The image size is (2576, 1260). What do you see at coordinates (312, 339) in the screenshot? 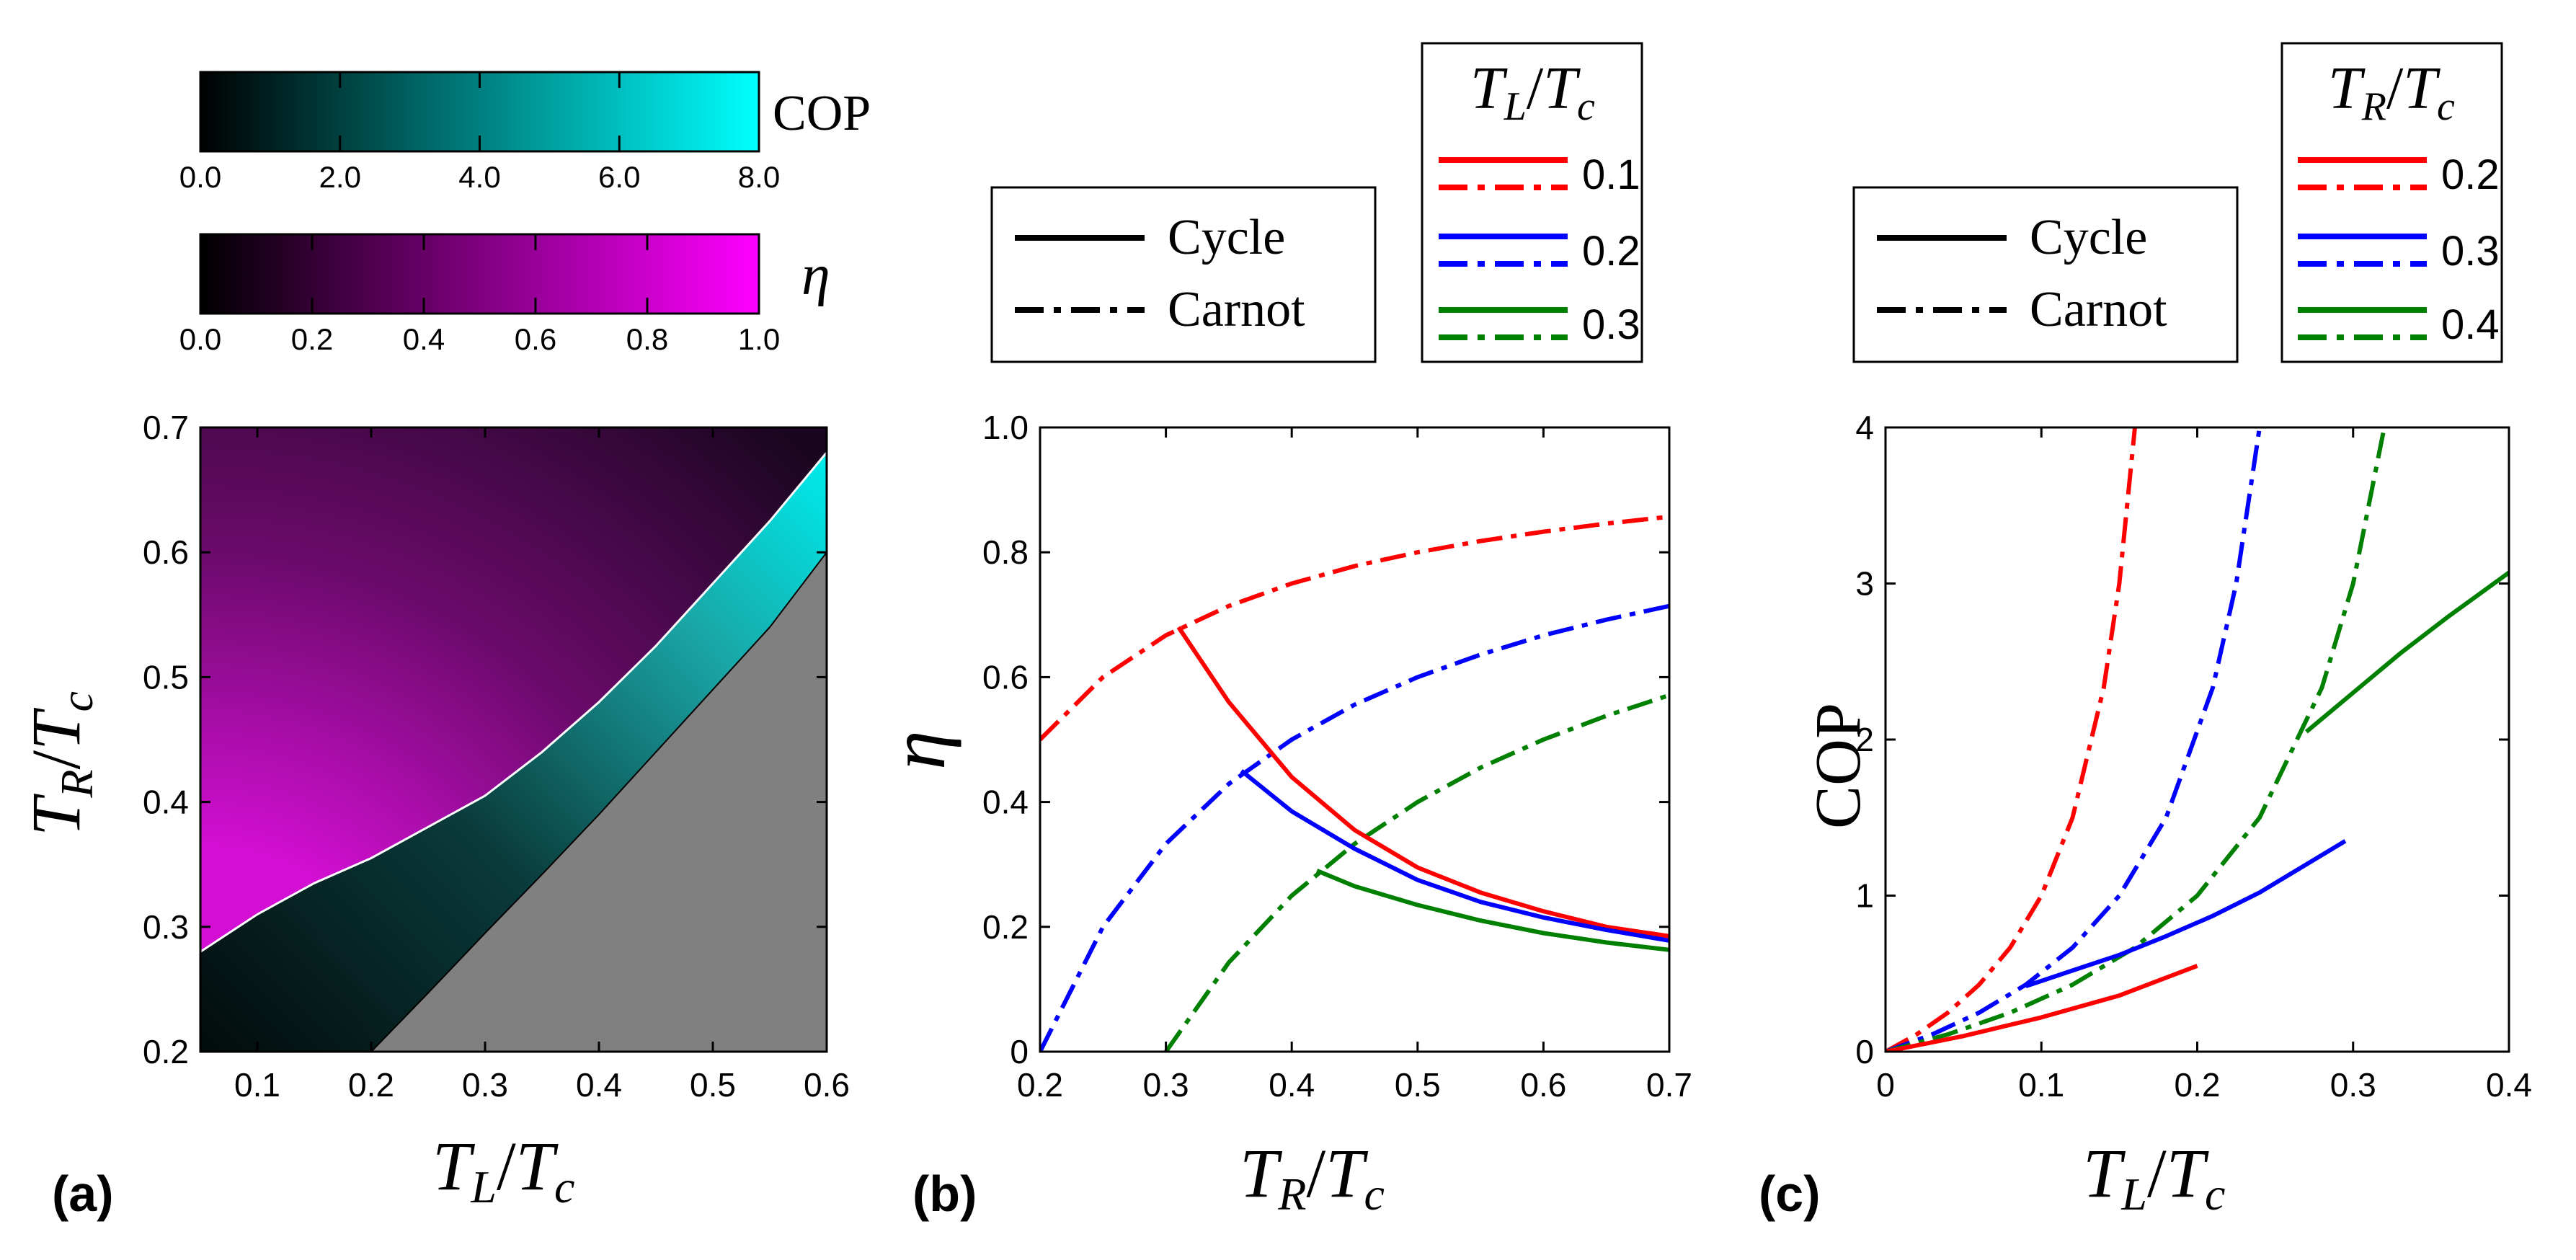
I see `colorbar-tick-label-cbEtaTicks-1: 0.2` at bounding box center [312, 339].